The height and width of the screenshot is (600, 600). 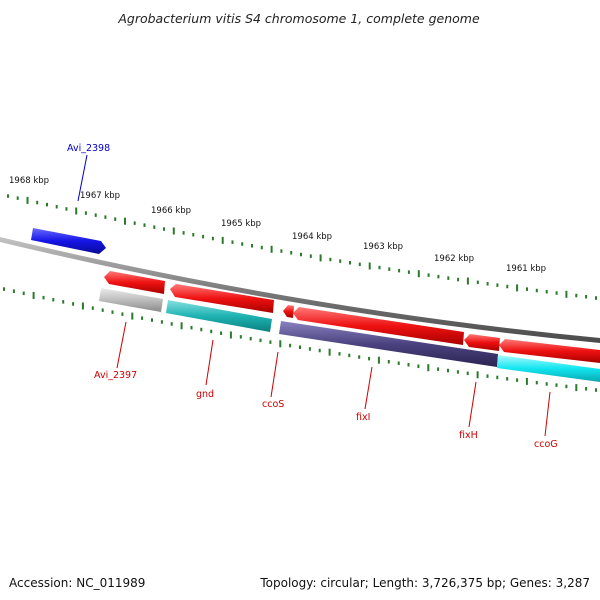 What do you see at coordinates (547, 414) in the screenshot?
I see `callout-ccog` at bounding box center [547, 414].